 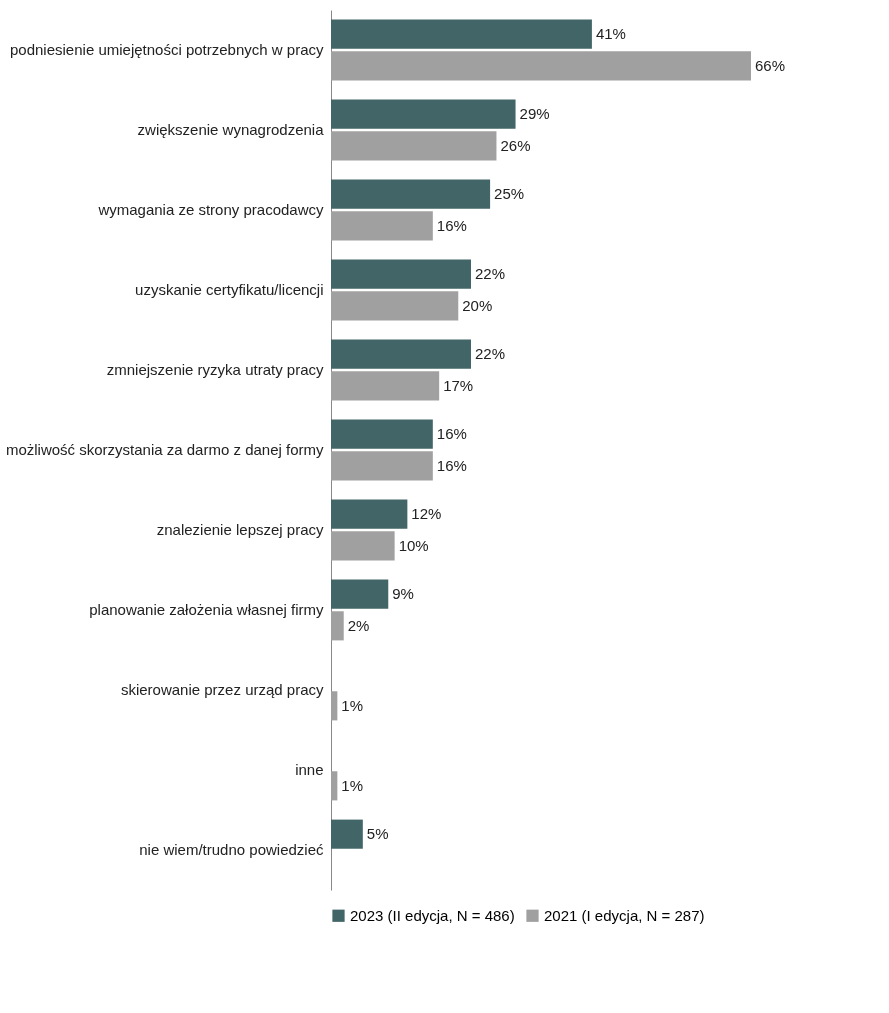 What do you see at coordinates (231, 849) in the screenshot?
I see `y-tick-label: nie wiem/trudno powiedzieć` at bounding box center [231, 849].